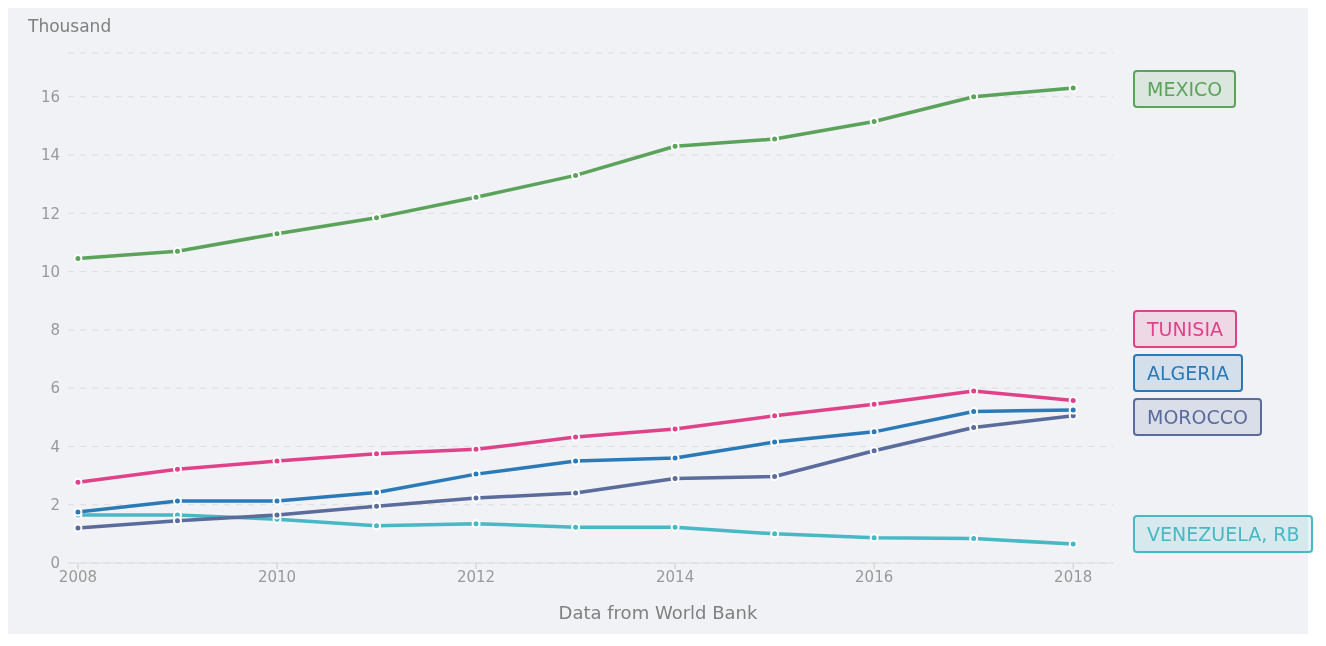  Describe the element at coordinates (675, 576) in the screenshot. I see `x-tick-label: 2014` at that location.